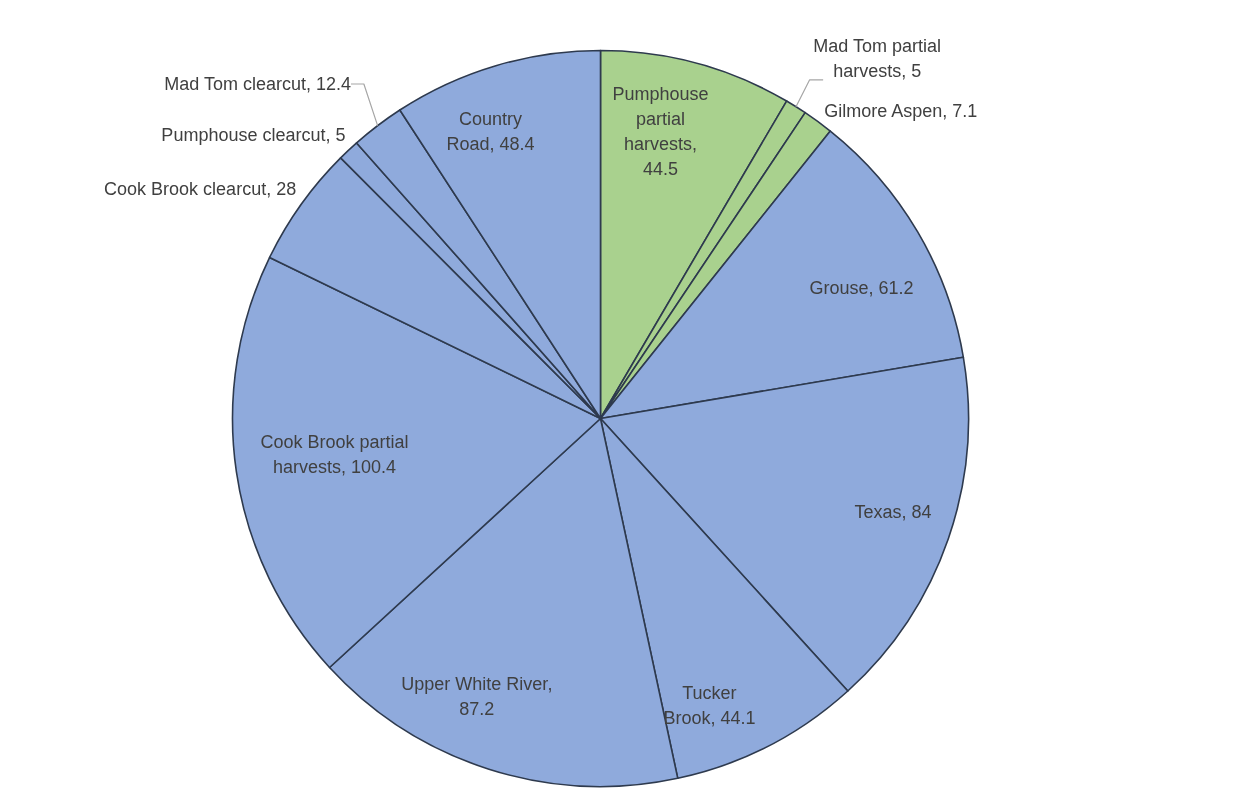 The width and height of the screenshot is (1244, 796). What do you see at coordinates (861, 287) in the screenshot?
I see `data-label: Grouse, 61.2` at bounding box center [861, 287].